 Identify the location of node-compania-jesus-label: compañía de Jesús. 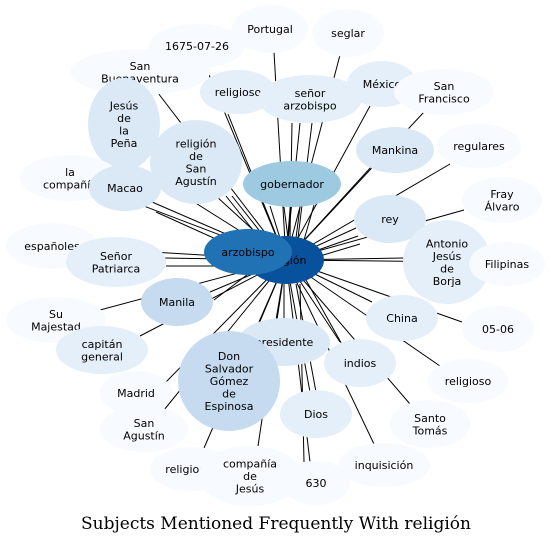
(250, 477).